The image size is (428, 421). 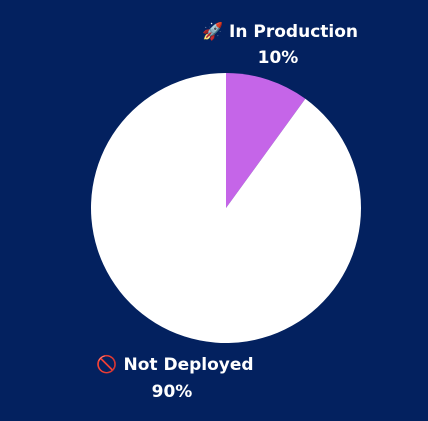 I want to click on slice-label: 🚀 In Production, so click(x=280, y=31).